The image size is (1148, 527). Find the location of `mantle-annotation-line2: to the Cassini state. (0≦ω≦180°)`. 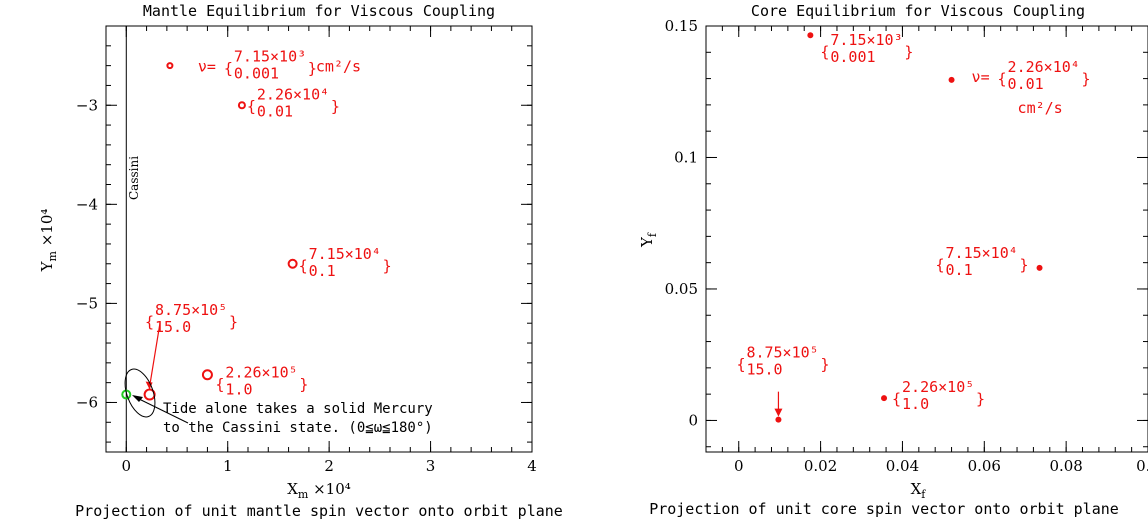

mantle-annotation-line2: to the Cassini state. (0≦ω≦180°) is located at coordinates (298, 428).